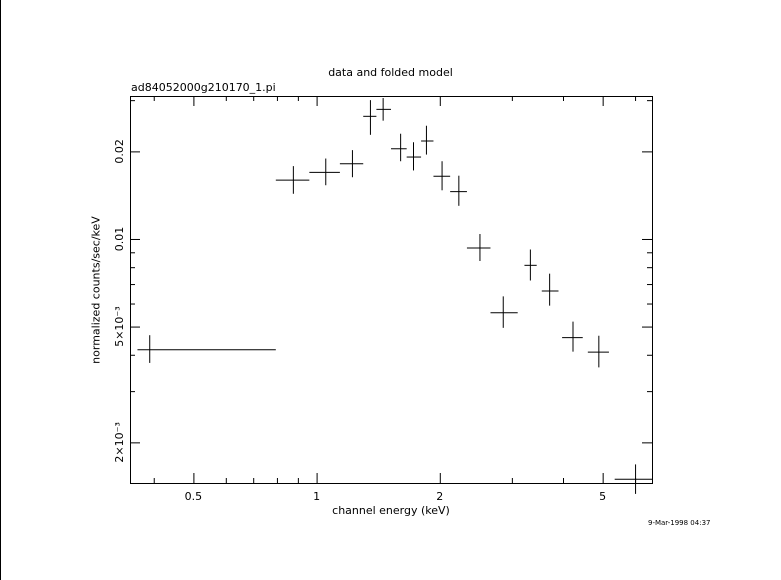 The width and height of the screenshot is (781, 580). What do you see at coordinates (602, 496) in the screenshot?
I see `x-tick-label: 5` at bounding box center [602, 496].